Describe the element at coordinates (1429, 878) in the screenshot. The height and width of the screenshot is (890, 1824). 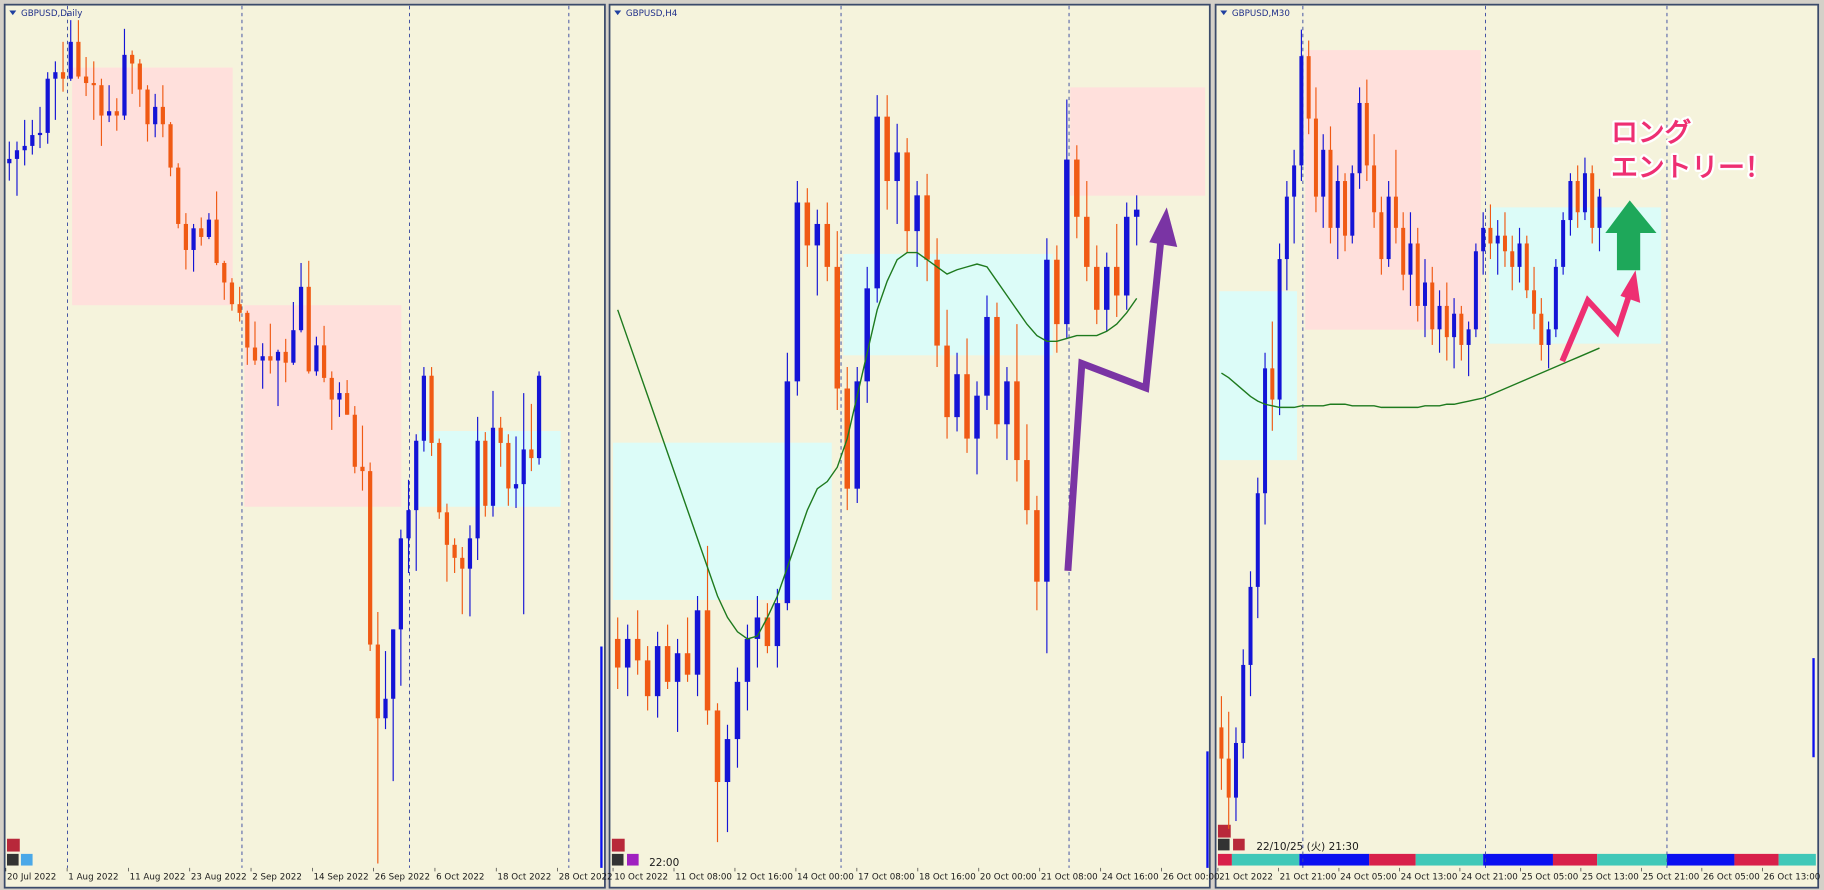
I see `x-tick-label: 24 Oct 13:00` at that location.